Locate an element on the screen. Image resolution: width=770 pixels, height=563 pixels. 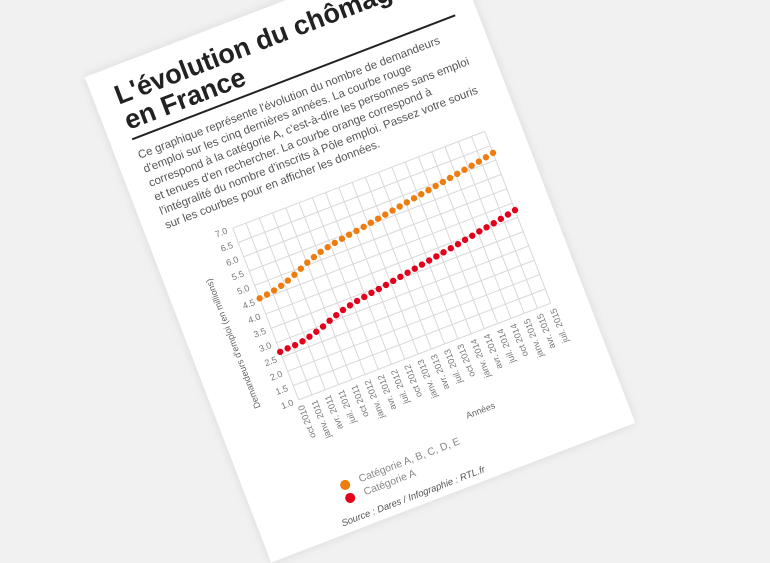
legend-swatch-cat-a is located at coordinates (350, 498).